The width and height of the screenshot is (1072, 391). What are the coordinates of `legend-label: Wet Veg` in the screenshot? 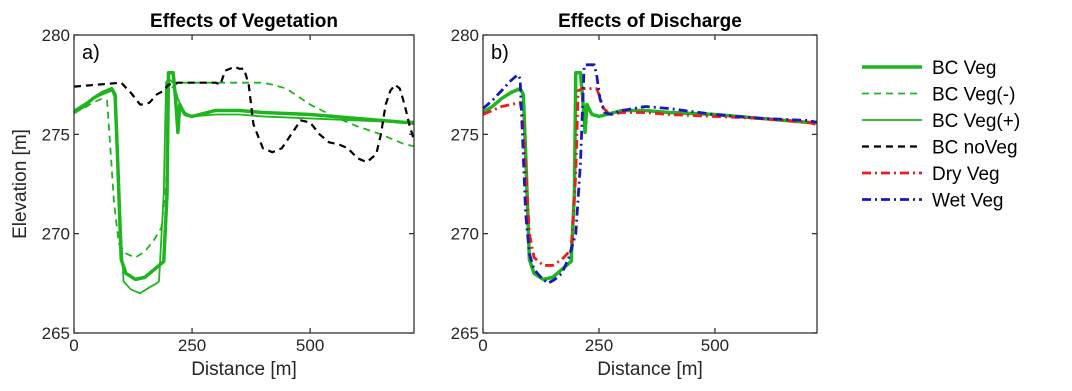 It's located at (967, 201).